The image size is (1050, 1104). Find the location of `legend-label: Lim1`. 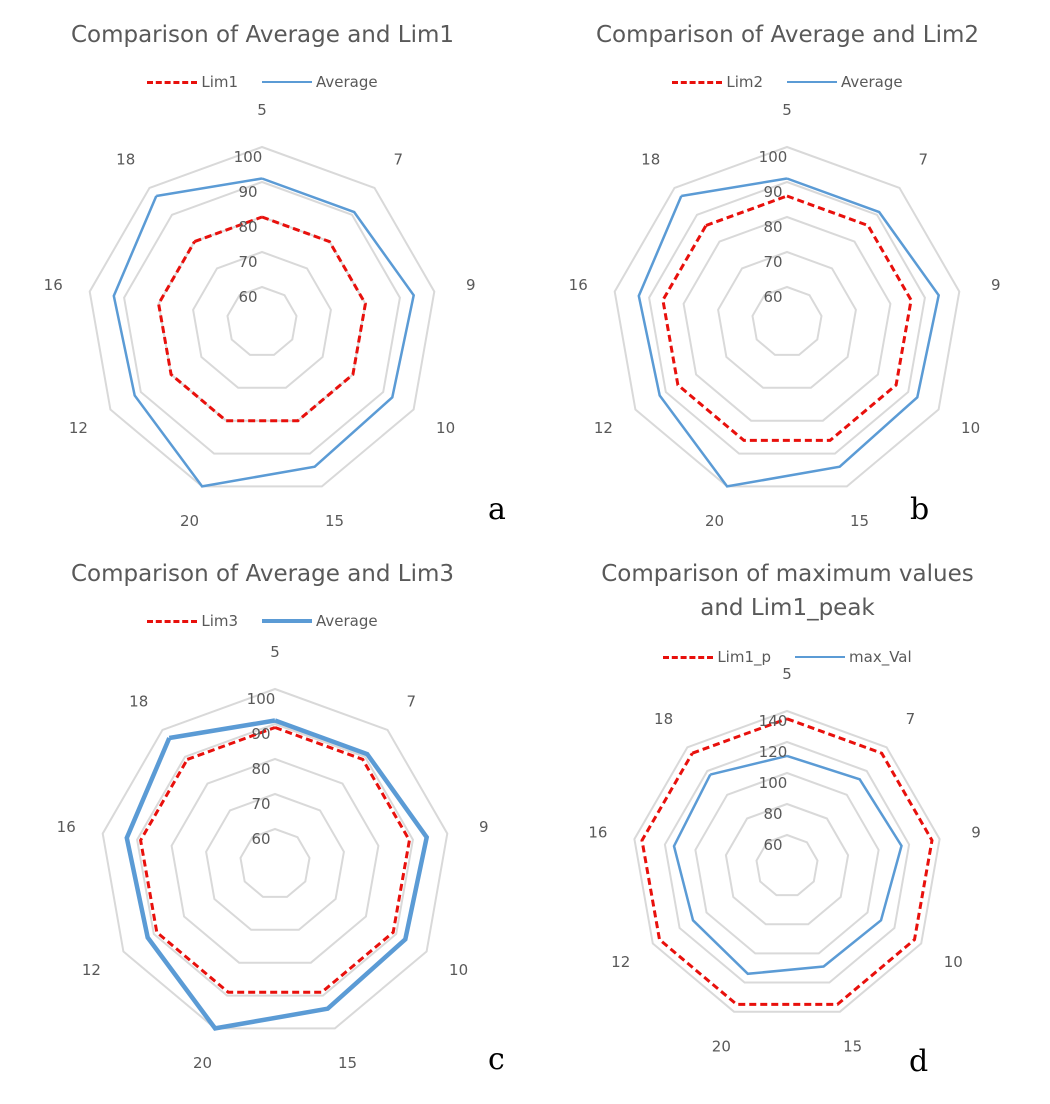

legend-label: Lim1 is located at coordinates (220, 82).